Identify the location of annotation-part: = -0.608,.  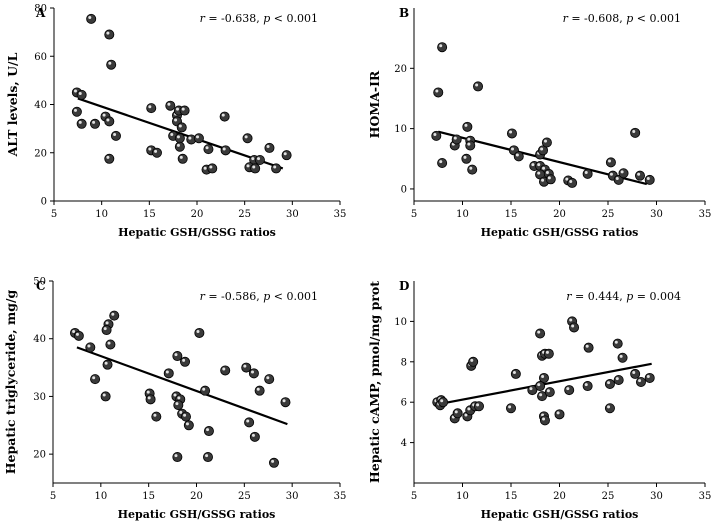
(597, 18).